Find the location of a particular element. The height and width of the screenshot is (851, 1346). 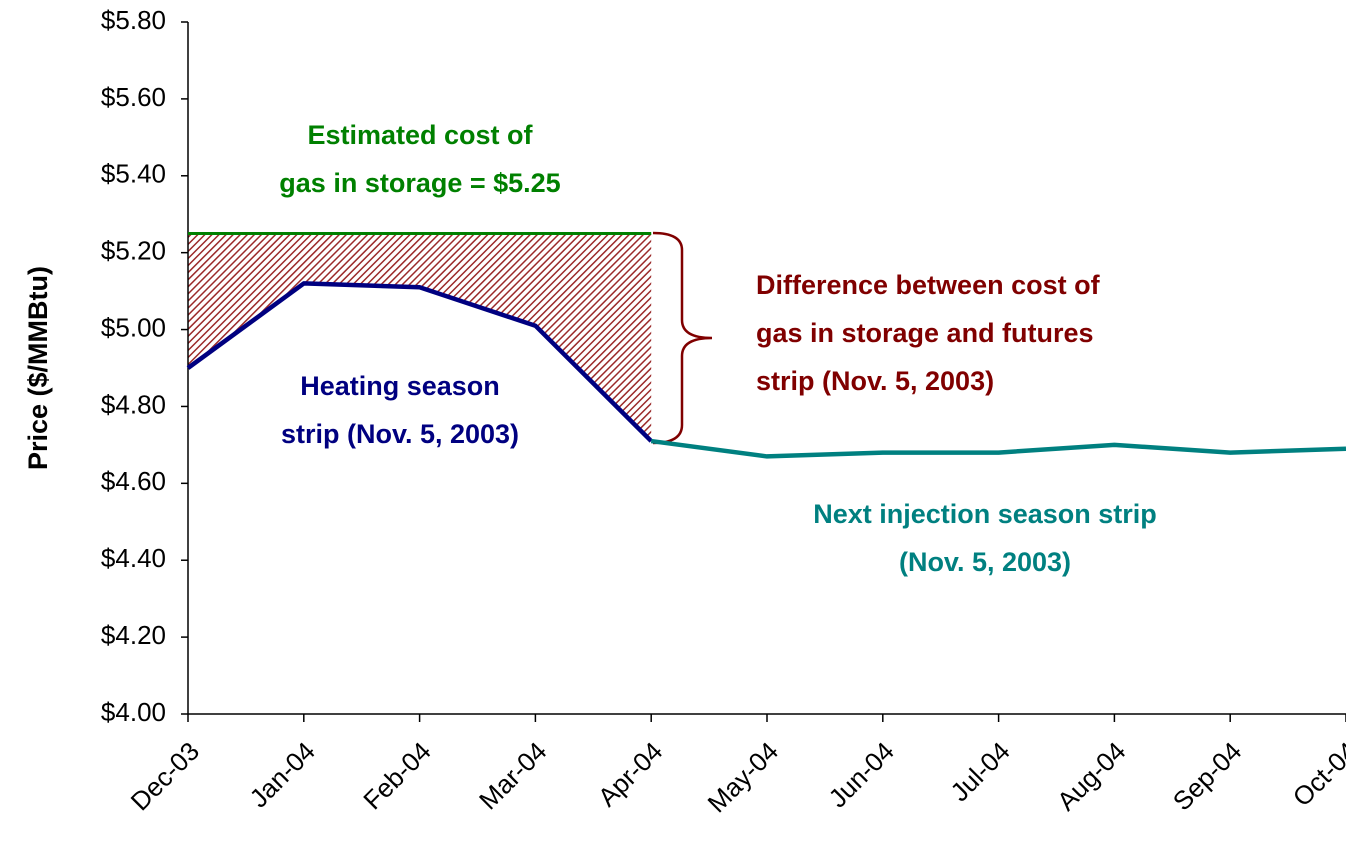

annotation: Next injection season strip is located at coordinates (985, 514).